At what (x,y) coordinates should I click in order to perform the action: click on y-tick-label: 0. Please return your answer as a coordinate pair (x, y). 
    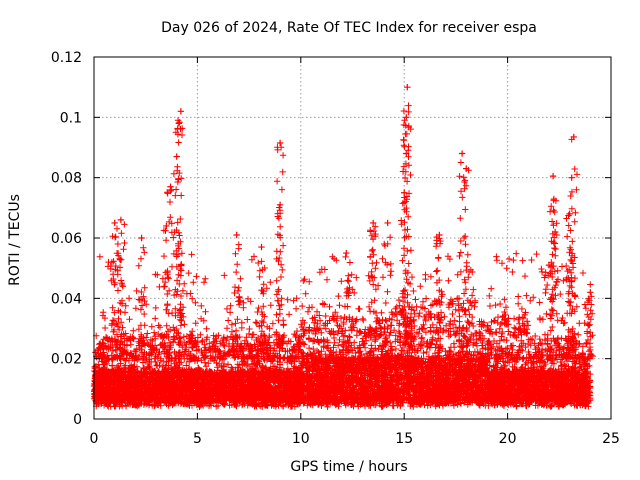
    Looking at the image, I should click on (77, 420).